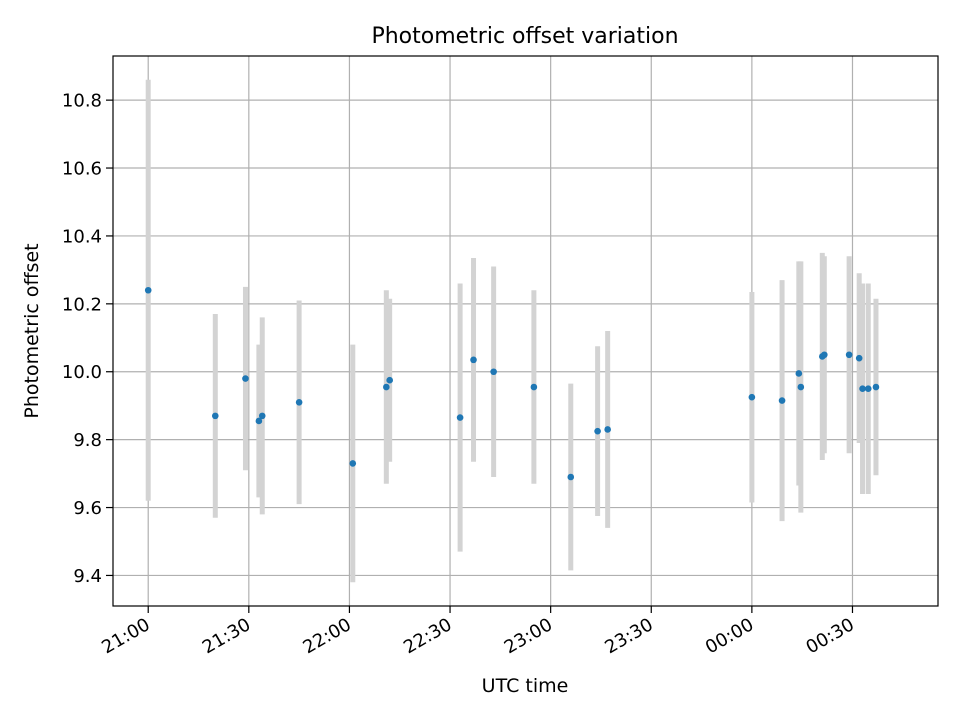 The width and height of the screenshot is (960, 720). What do you see at coordinates (87, 339) in the screenshot?
I see `y-axis-ticks: 9.4 9.6 9.8 10.0 10.2 10.4 10.6 10.8` at bounding box center [87, 339].